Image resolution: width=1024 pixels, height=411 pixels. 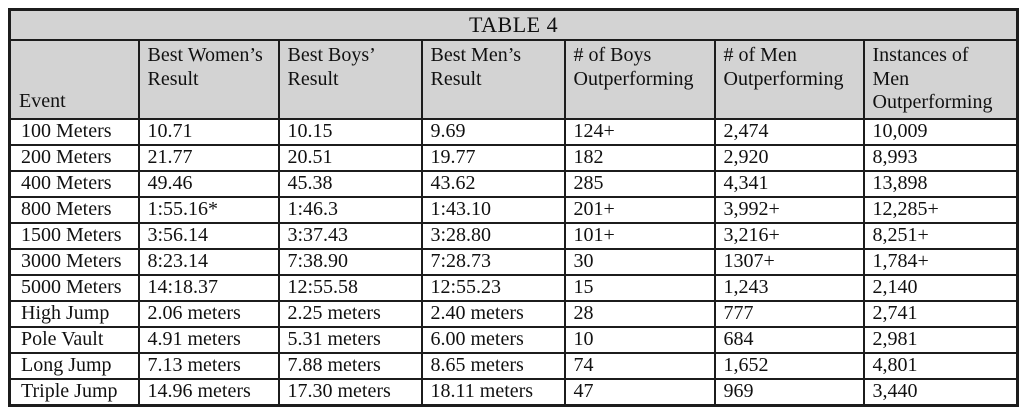 What do you see at coordinates (940, 235) in the screenshot?
I see `cell-instances: 8,251+` at bounding box center [940, 235].